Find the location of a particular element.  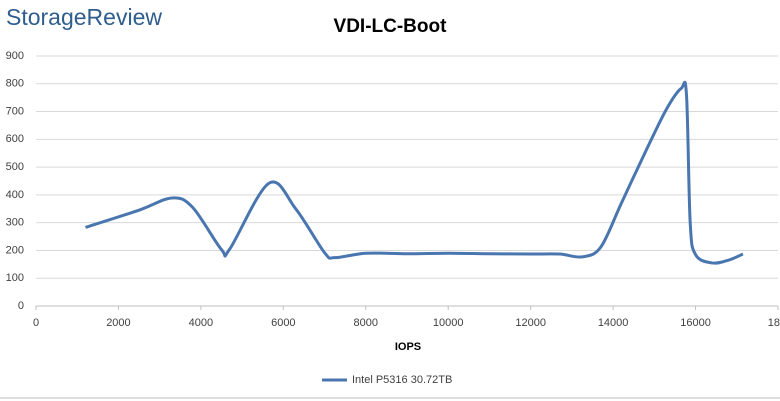

chart-title: VDI-LC-Boot is located at coordinates (391, 26).